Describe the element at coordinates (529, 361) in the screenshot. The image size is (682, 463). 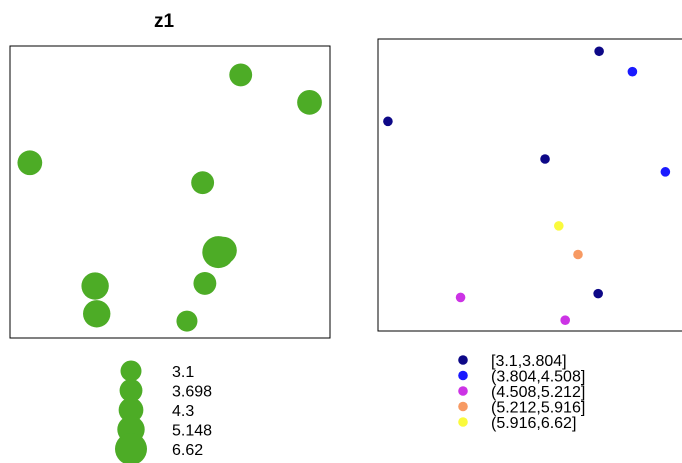
I see `plot2-legend-label: [3.1,3.804]` at that location.